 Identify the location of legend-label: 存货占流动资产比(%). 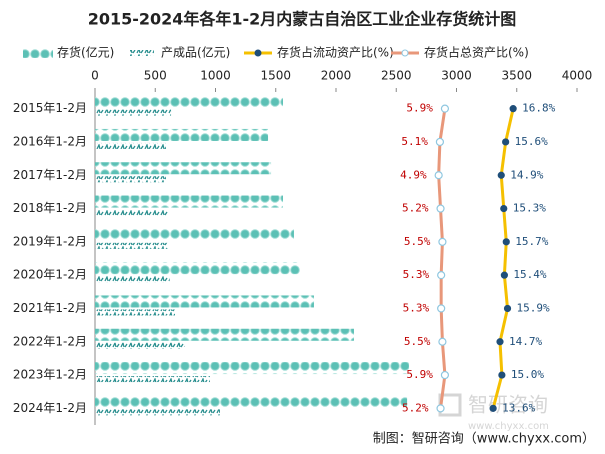
(335, 52).